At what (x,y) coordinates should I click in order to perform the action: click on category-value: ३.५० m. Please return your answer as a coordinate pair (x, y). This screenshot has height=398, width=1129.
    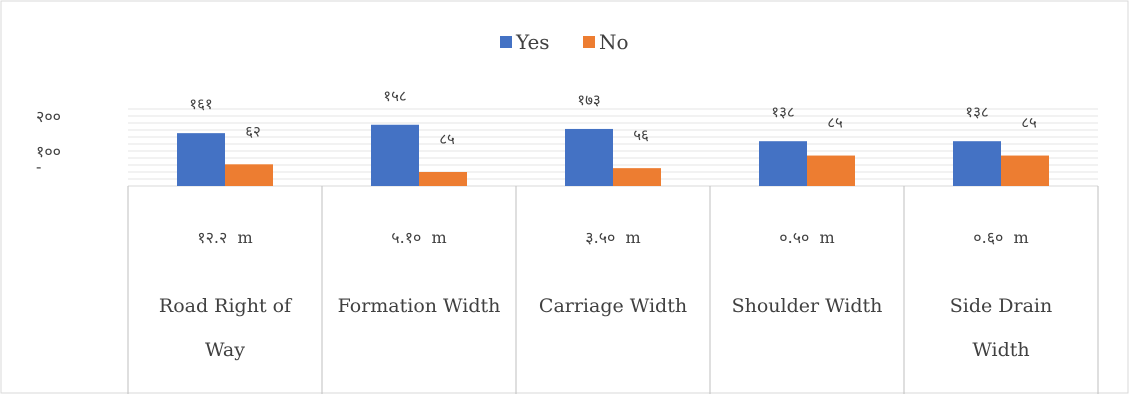
    Looking at the image, I should click on (612, 237).